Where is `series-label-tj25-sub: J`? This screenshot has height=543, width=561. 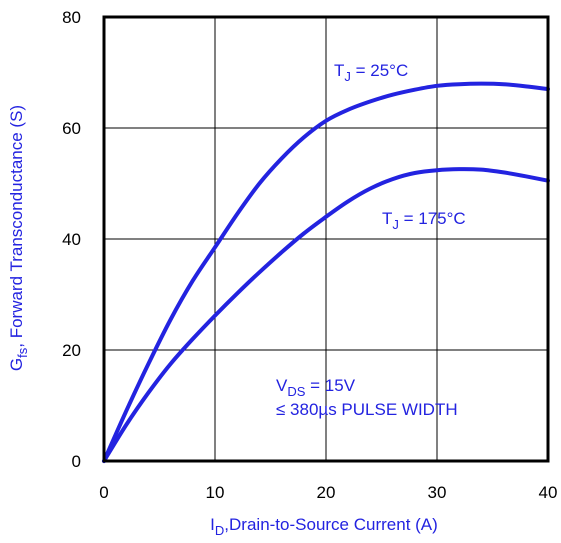 series-label-tj25-sub: J is located at coordinates (347, 76).